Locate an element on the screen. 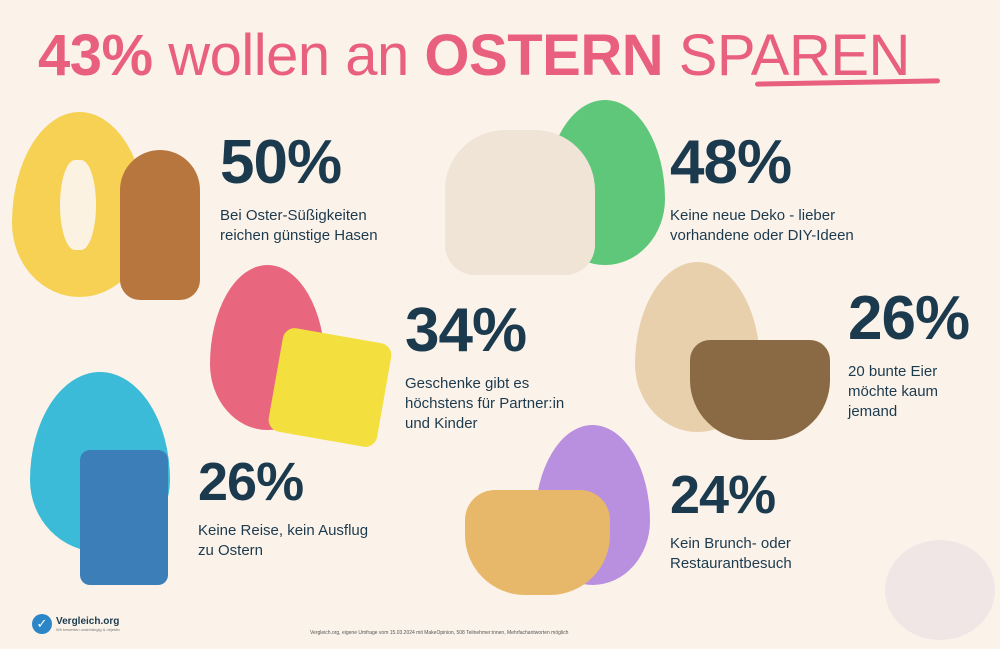 This screenshot has width=1000, height=649. suitcase-image is located at coordinates (124, 517).